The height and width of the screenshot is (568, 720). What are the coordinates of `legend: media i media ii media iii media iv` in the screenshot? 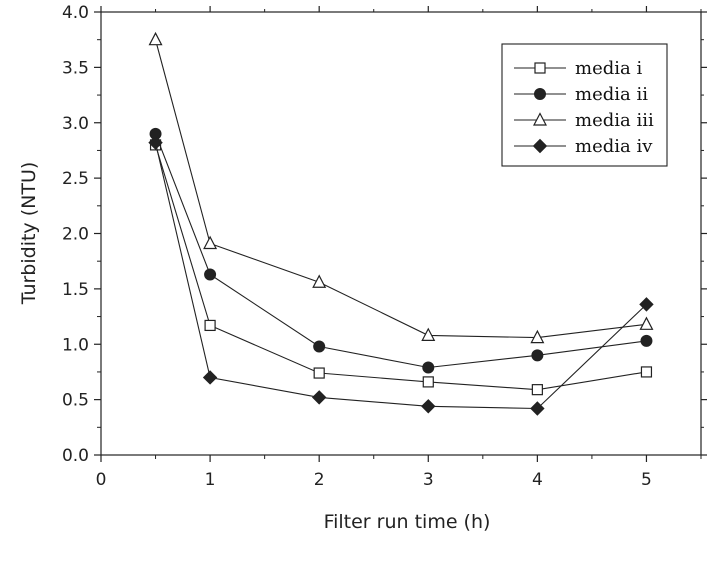 It's located at (584, 105).